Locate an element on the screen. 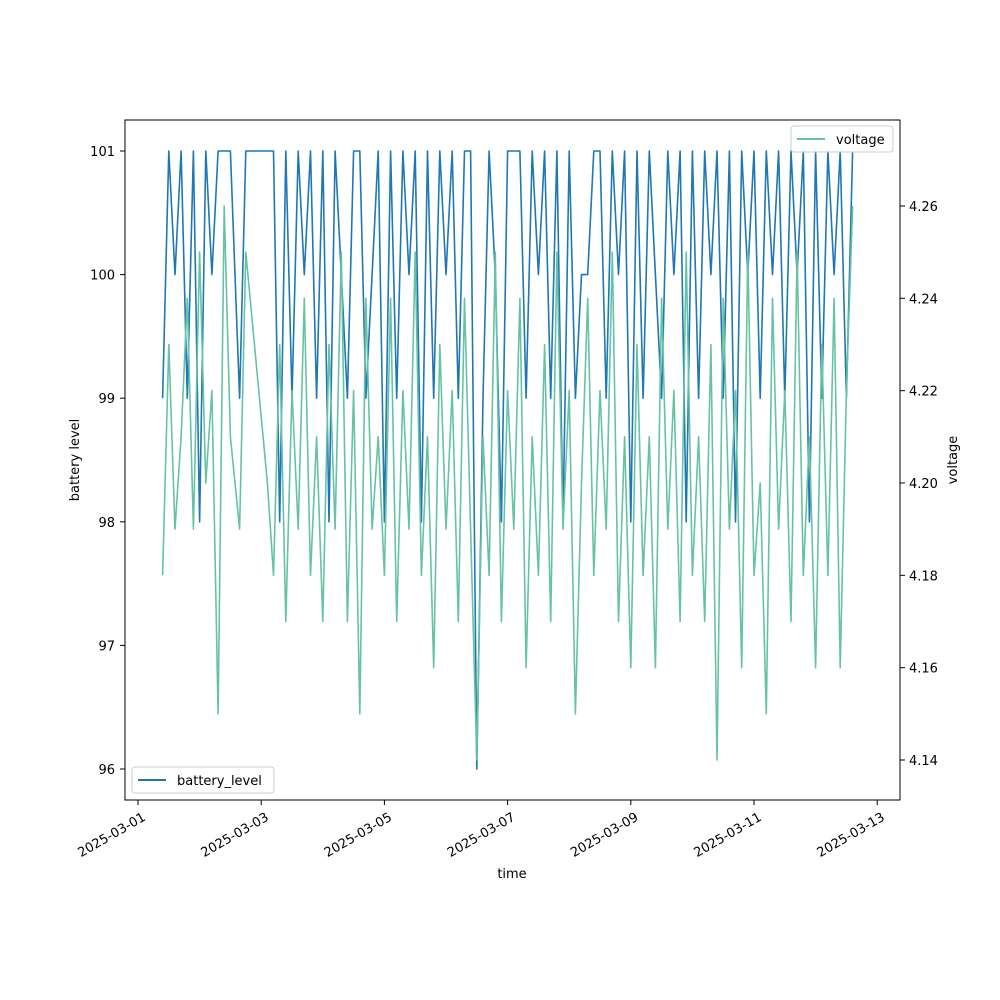  y-right-tick-label: 4.22 is located at coordinates (923, 392).